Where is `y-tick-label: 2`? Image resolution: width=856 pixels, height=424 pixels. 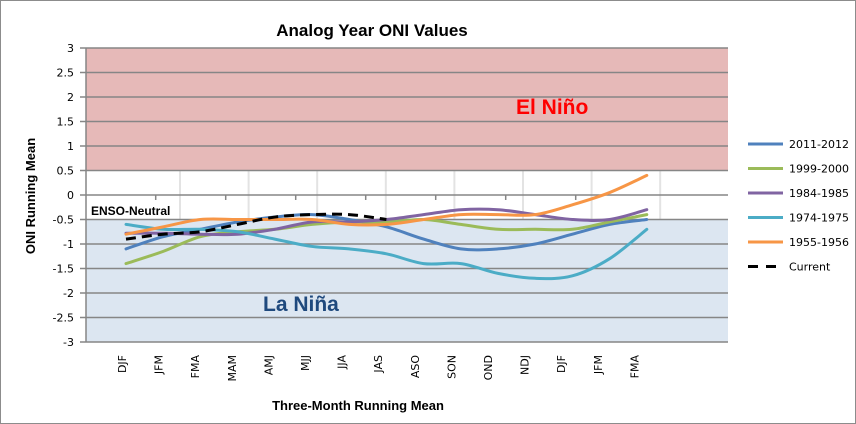
y-tick-label: 2 is located at coordinates (70, 97).